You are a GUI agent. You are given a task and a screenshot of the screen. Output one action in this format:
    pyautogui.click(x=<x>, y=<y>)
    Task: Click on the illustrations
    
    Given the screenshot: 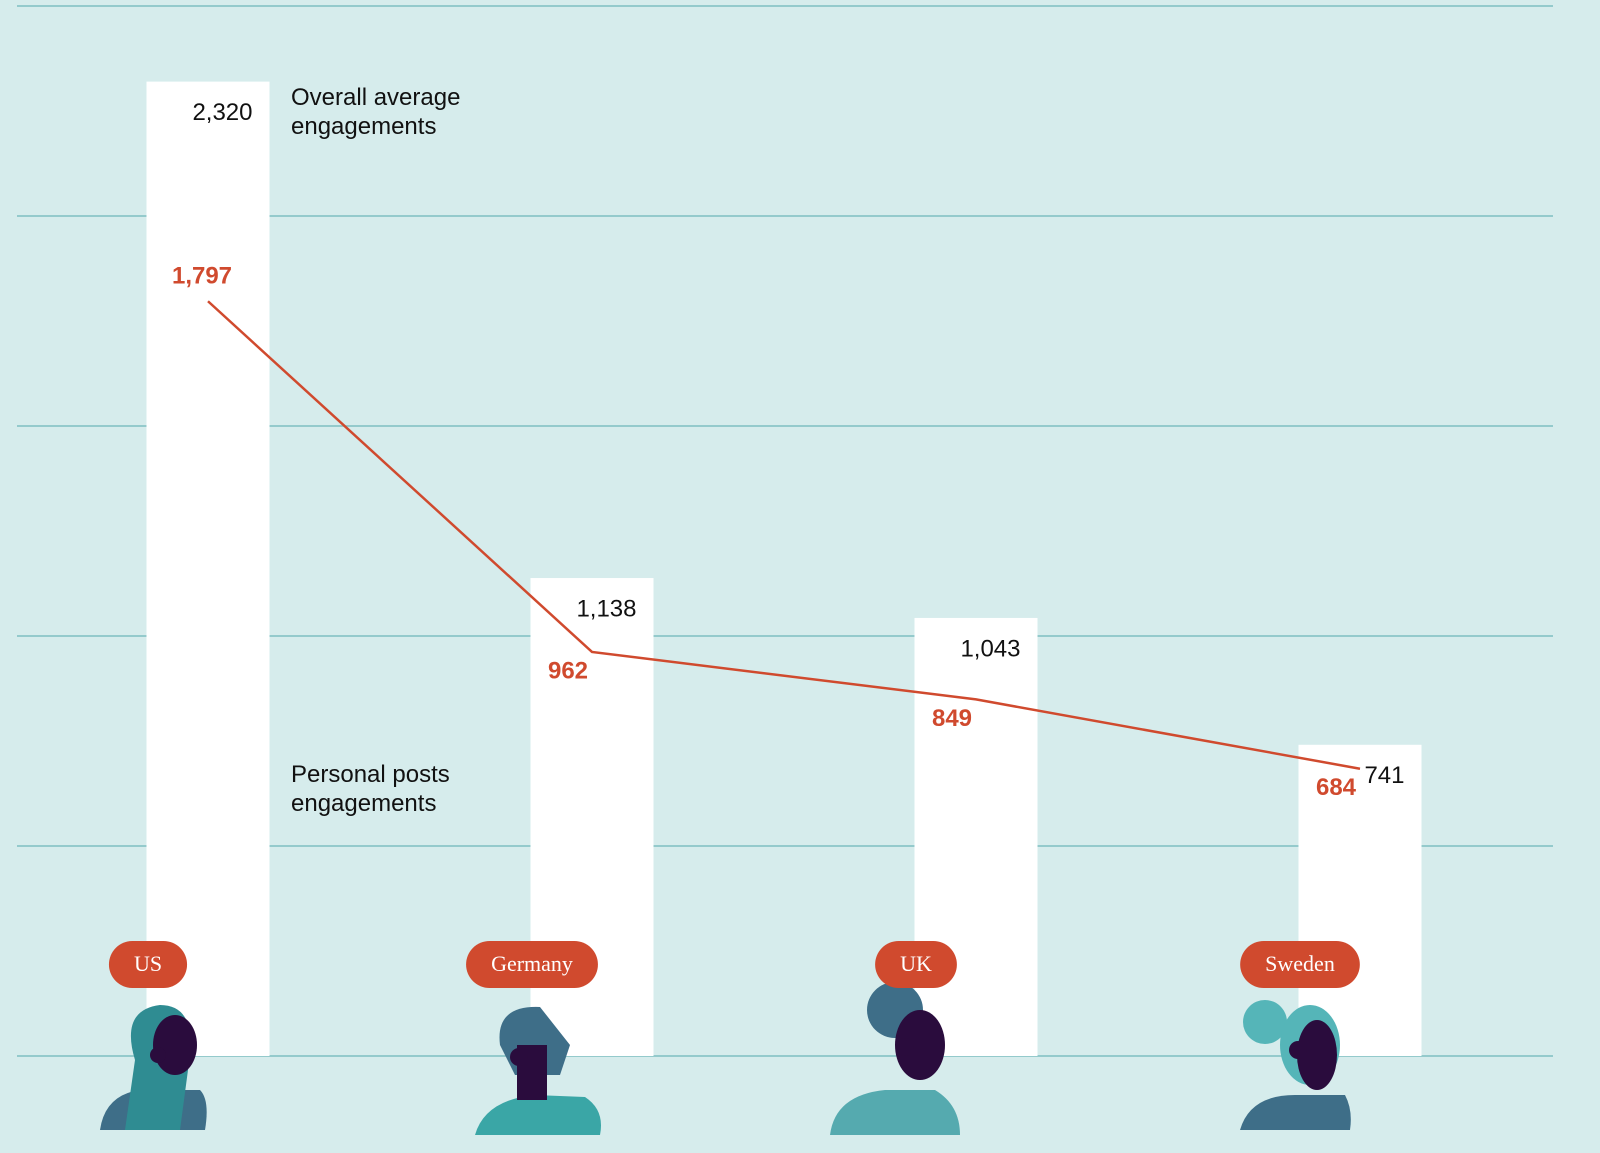 What is the action you would take?
    pyautogui.click(x=725, y=1058)
    